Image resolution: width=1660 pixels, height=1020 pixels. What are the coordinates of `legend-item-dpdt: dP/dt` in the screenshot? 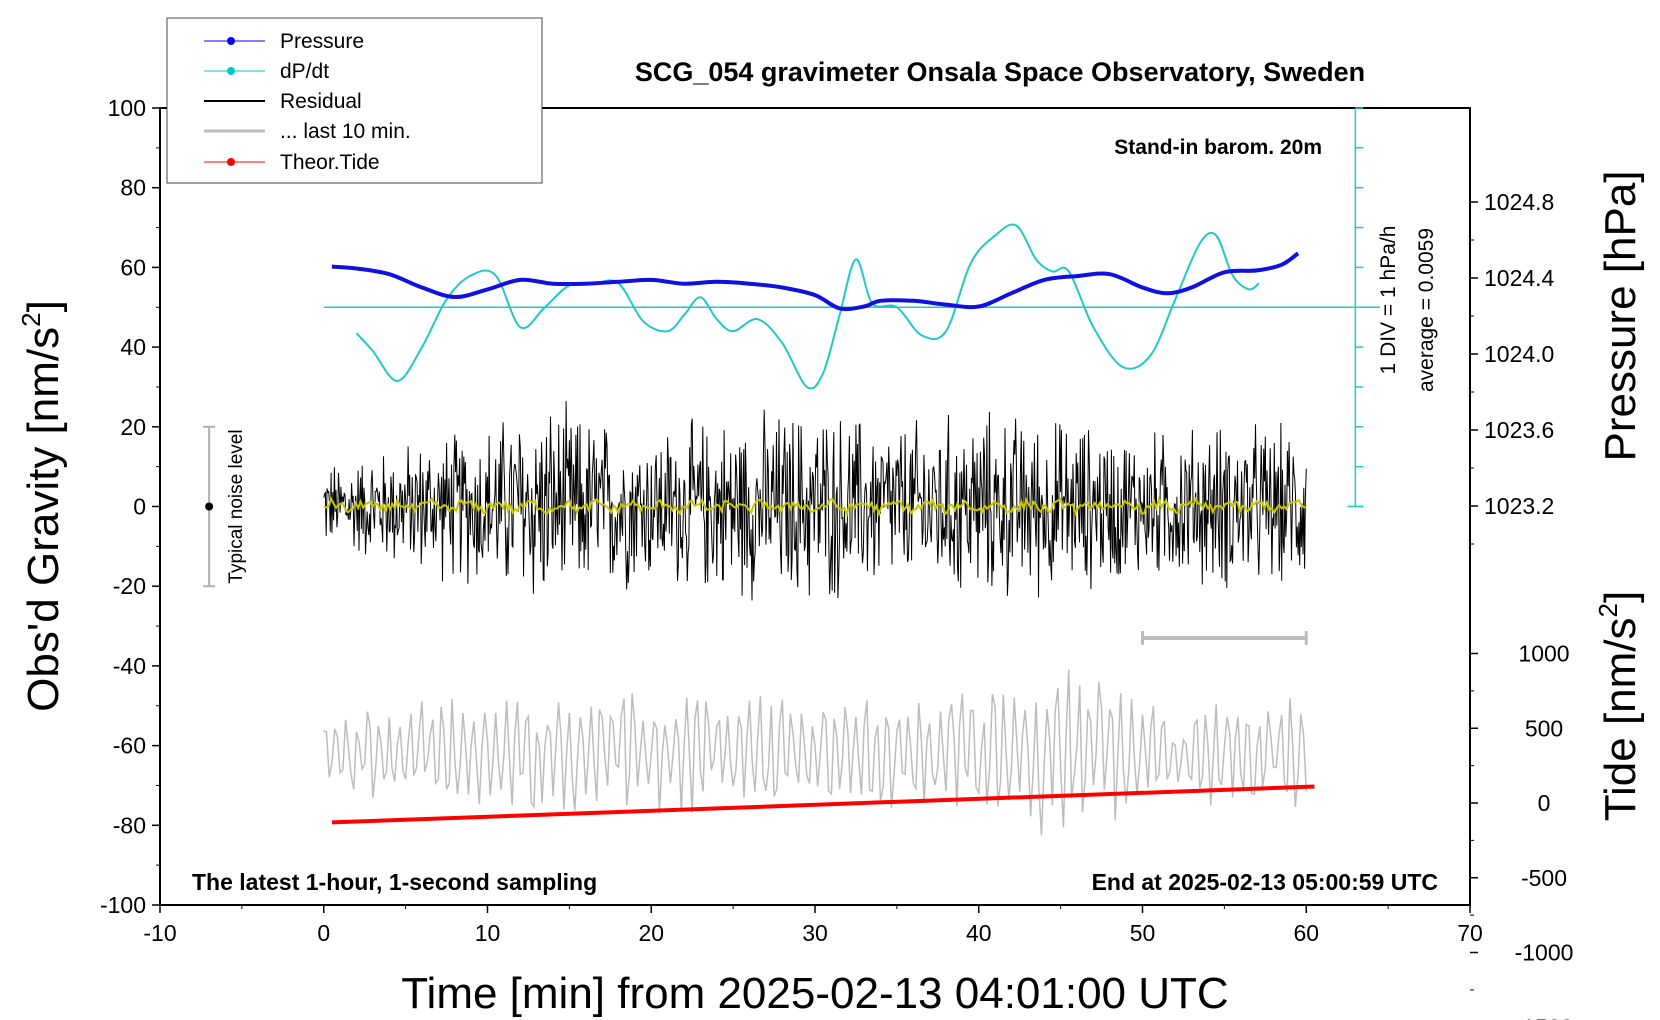 It's located at (266, 71).